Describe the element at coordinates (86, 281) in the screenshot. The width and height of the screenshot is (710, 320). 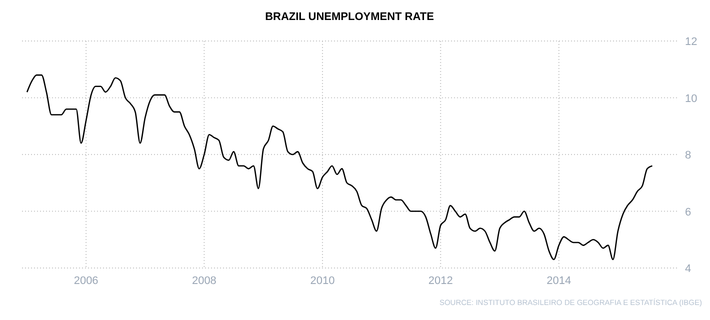
I see `x-tick-label: 2006` at that location.